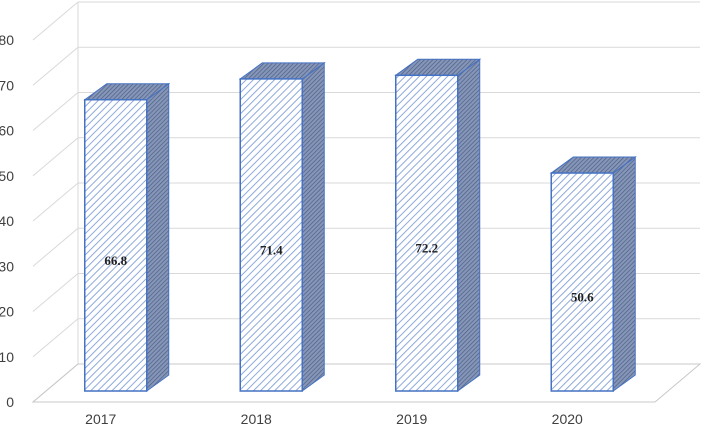  I want to click on bar-2017: 66.8, so click(127, 237).